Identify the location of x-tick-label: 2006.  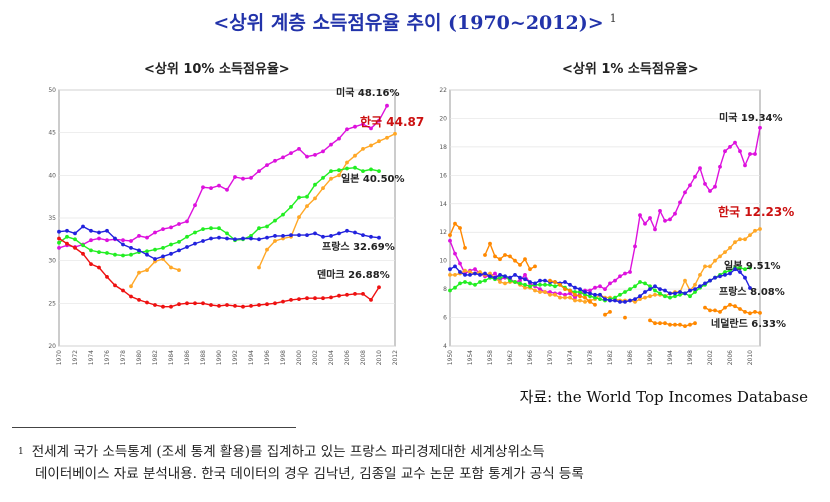
(347, 357).